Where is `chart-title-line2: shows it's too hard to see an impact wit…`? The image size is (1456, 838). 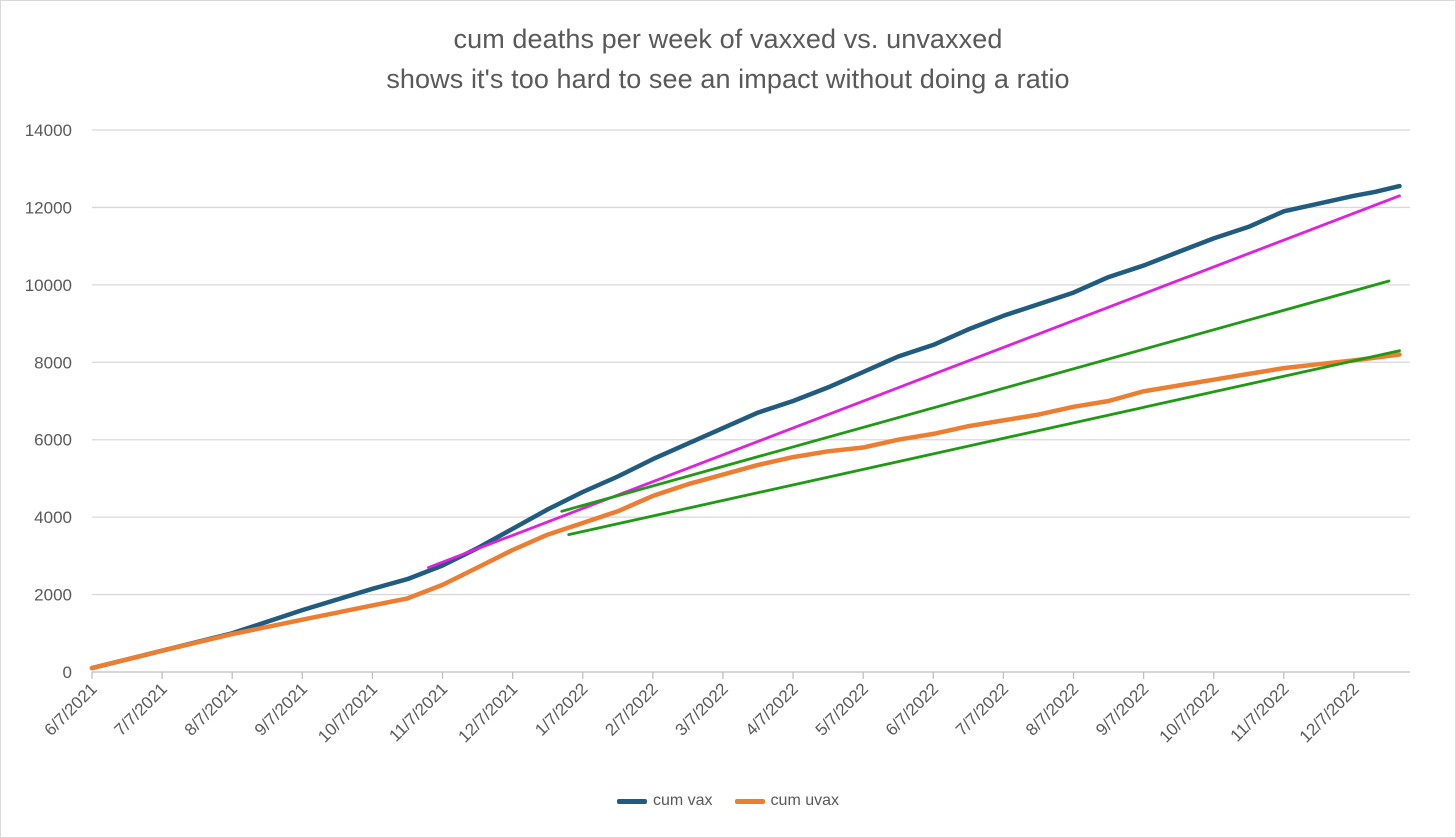
chart-title-line2: shows it's too hard to see an impact wit… is located at coordinates (728, 79).